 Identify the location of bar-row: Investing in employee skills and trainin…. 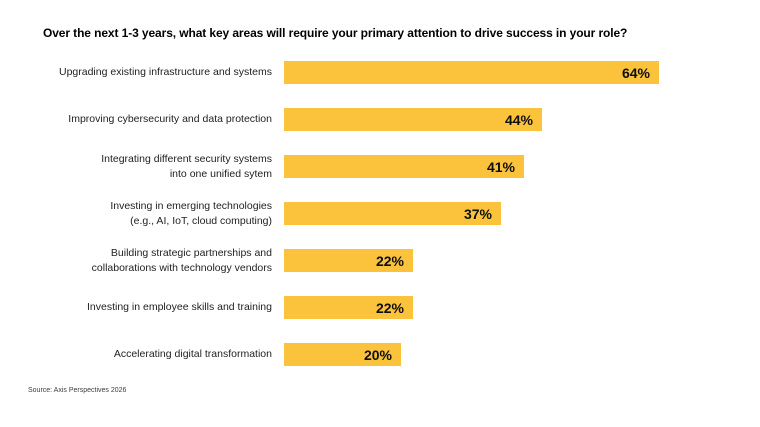
(380, 307).